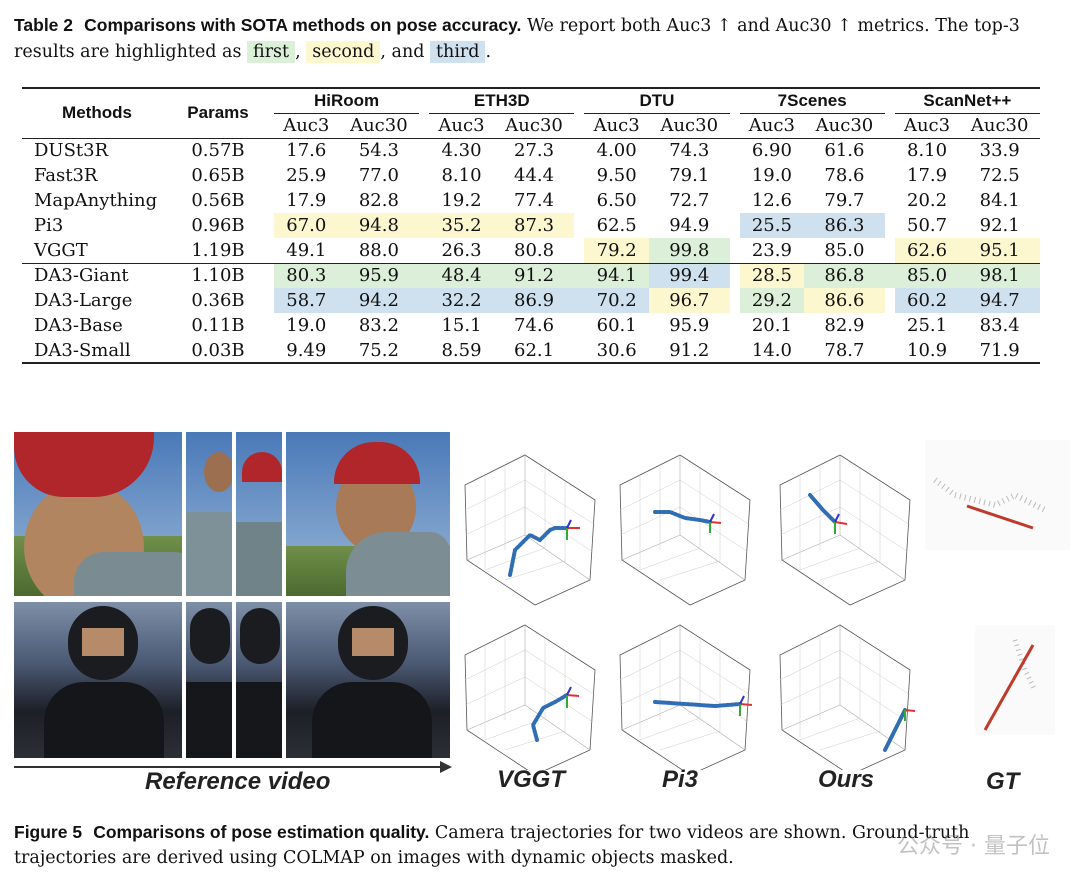 Image resolution: width=1080 pixels, height=882 pixels. What do you see at coordinates (999, 350) in the screenshot?
I see `score-cell: 71.9` at bounding box center [999, 350].